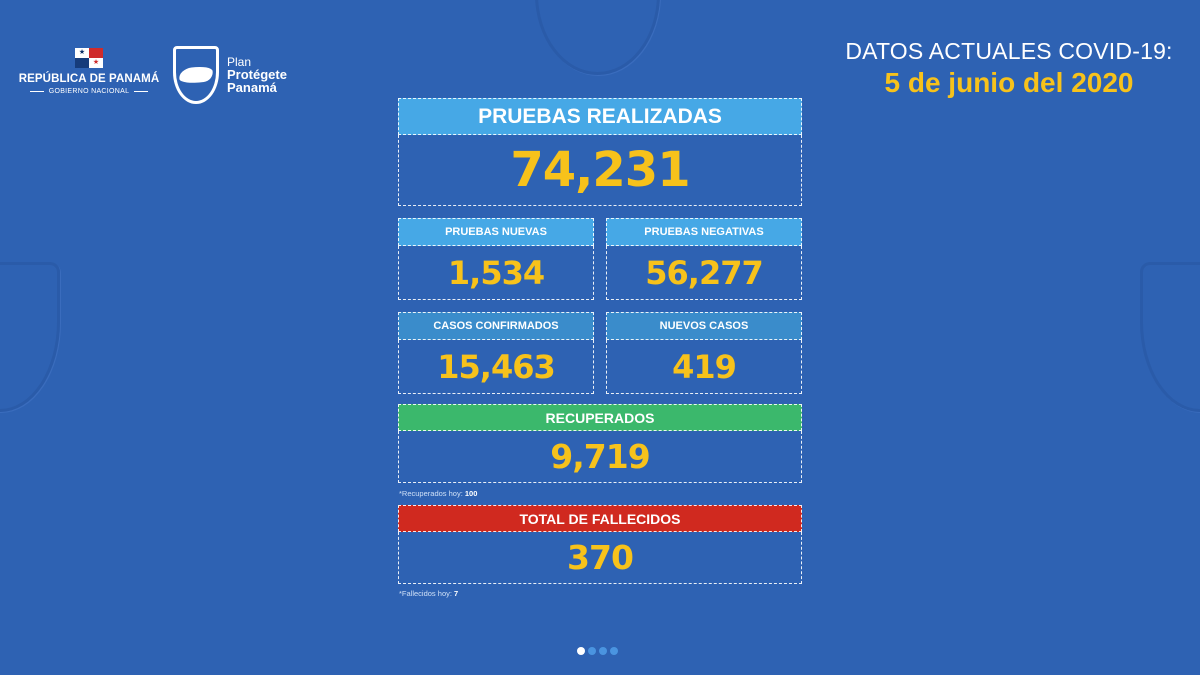  What do you see at coordinates (704, 273) in the screenshot?
I see `card-value: 56,277` at bounding box center [704, 273].